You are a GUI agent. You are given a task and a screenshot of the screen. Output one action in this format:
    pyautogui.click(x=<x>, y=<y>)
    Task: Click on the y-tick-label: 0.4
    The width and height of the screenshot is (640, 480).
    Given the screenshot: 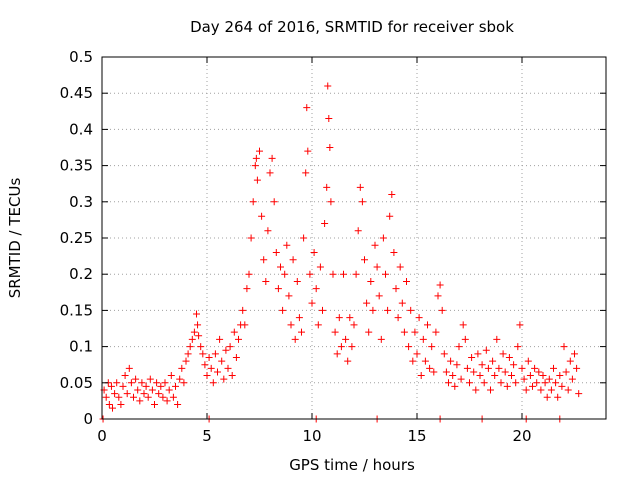 What is the action you would take?
    pyautogui.click(x=81, y=129)
    